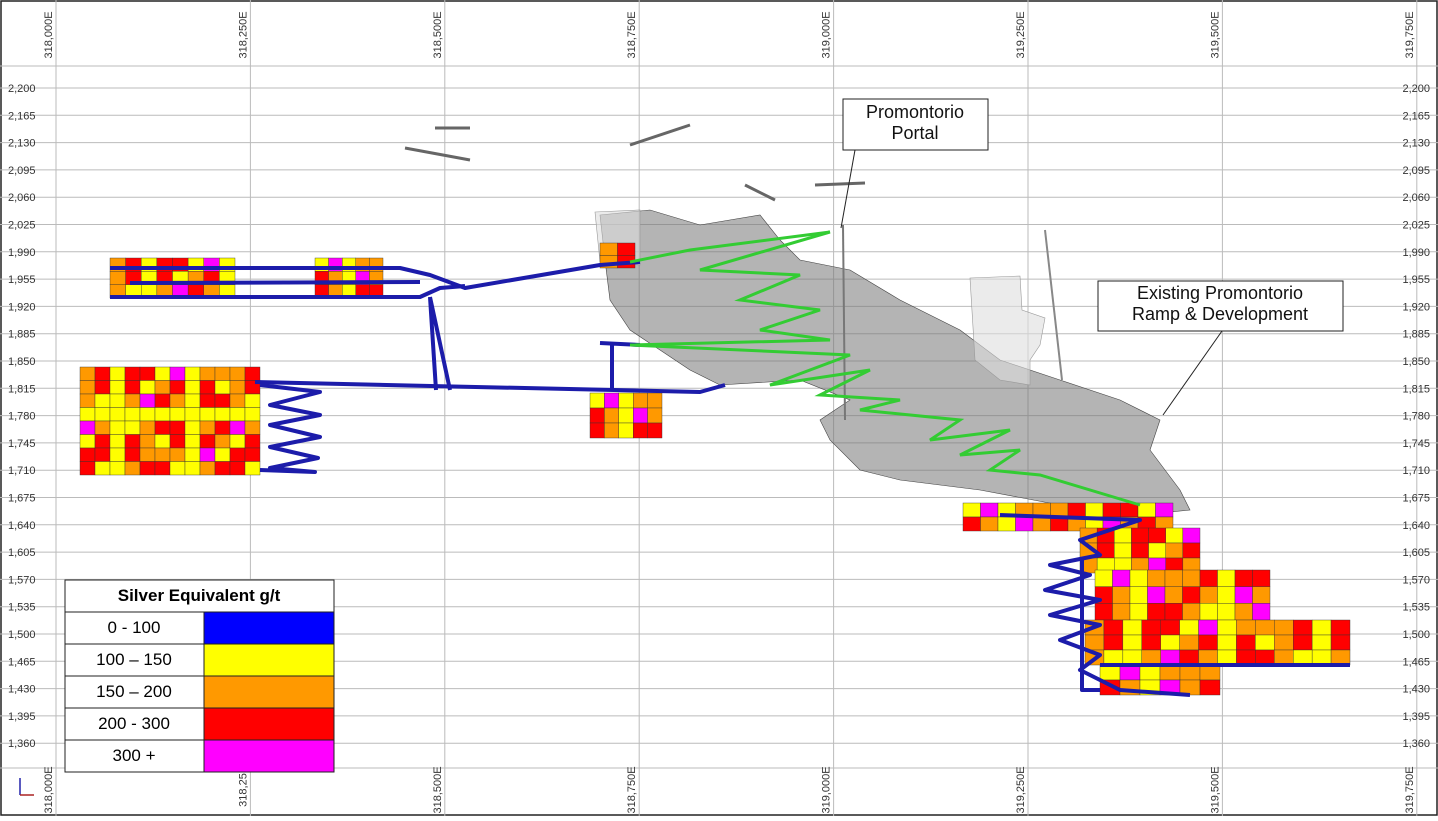 Image resolution: width=1438 pixels, height=821 pixels. I want to click on y-label-left: 2,095, so click(22, 171).